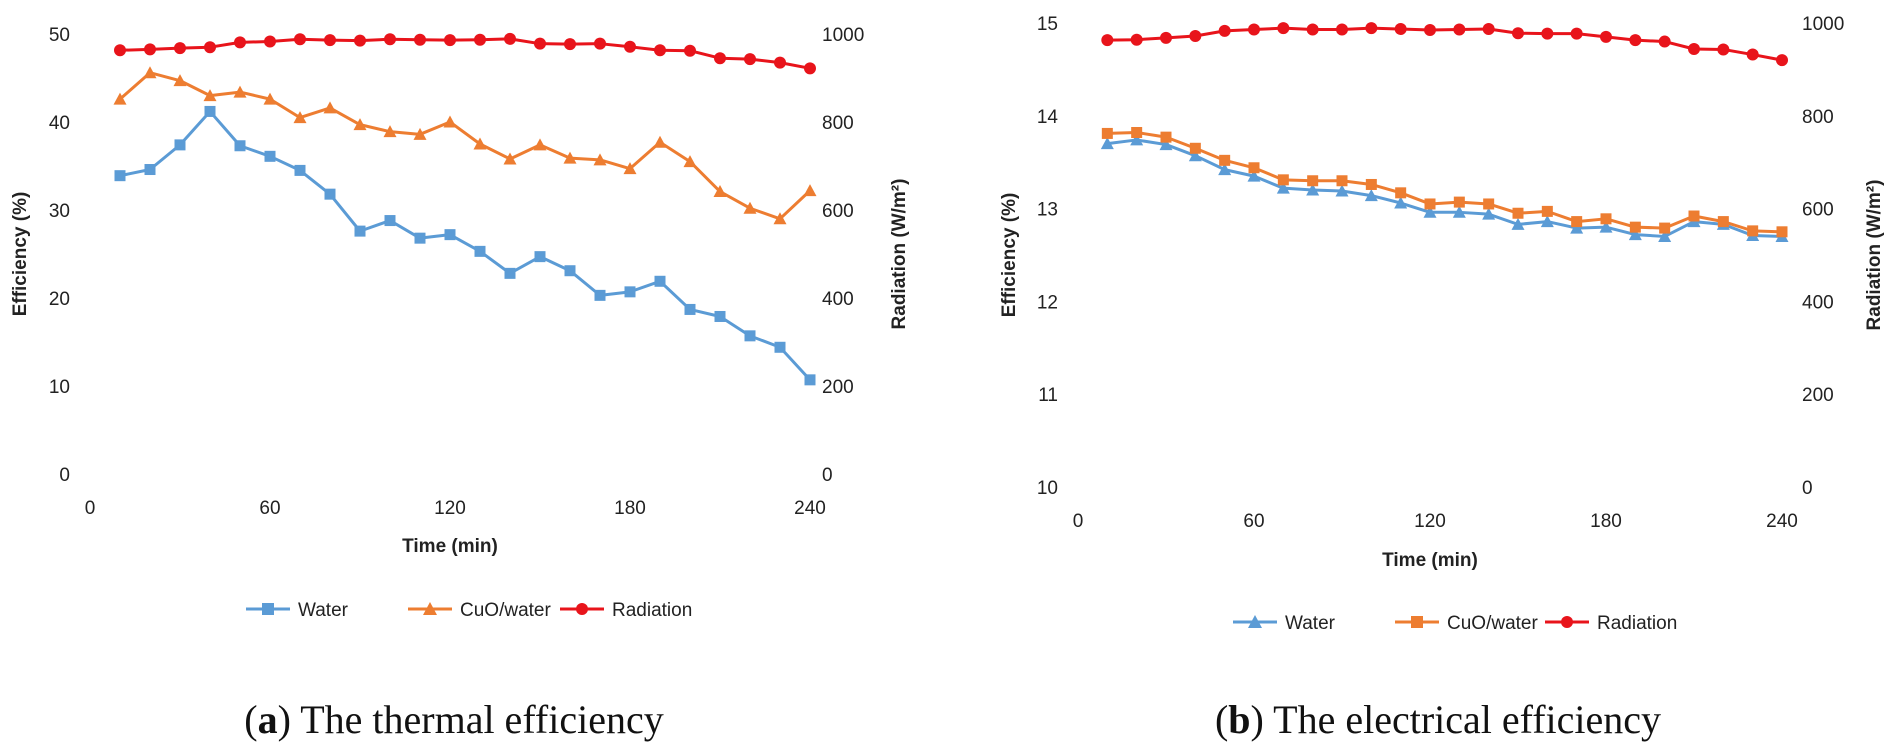  What do you see at coordinates (59, 35) in the screenshot?
I see `y-tick-label: 50` at bounding box center [59, 35].